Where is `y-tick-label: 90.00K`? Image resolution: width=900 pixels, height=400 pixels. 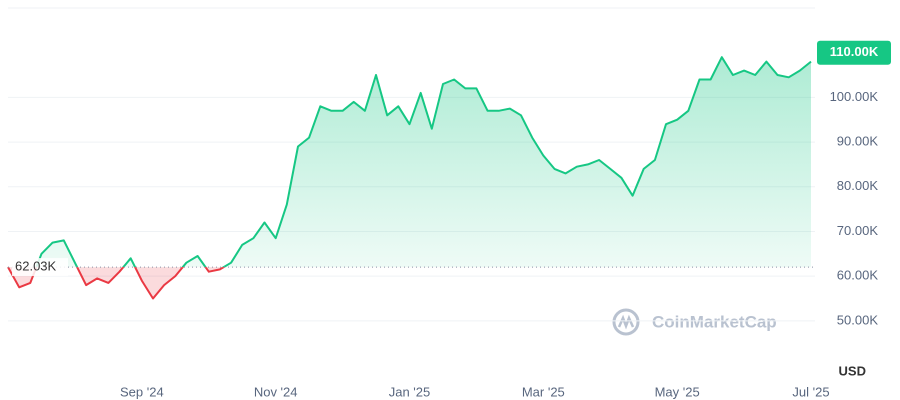
y-tick-label: 90.00K is located at coordinates (858, 141).